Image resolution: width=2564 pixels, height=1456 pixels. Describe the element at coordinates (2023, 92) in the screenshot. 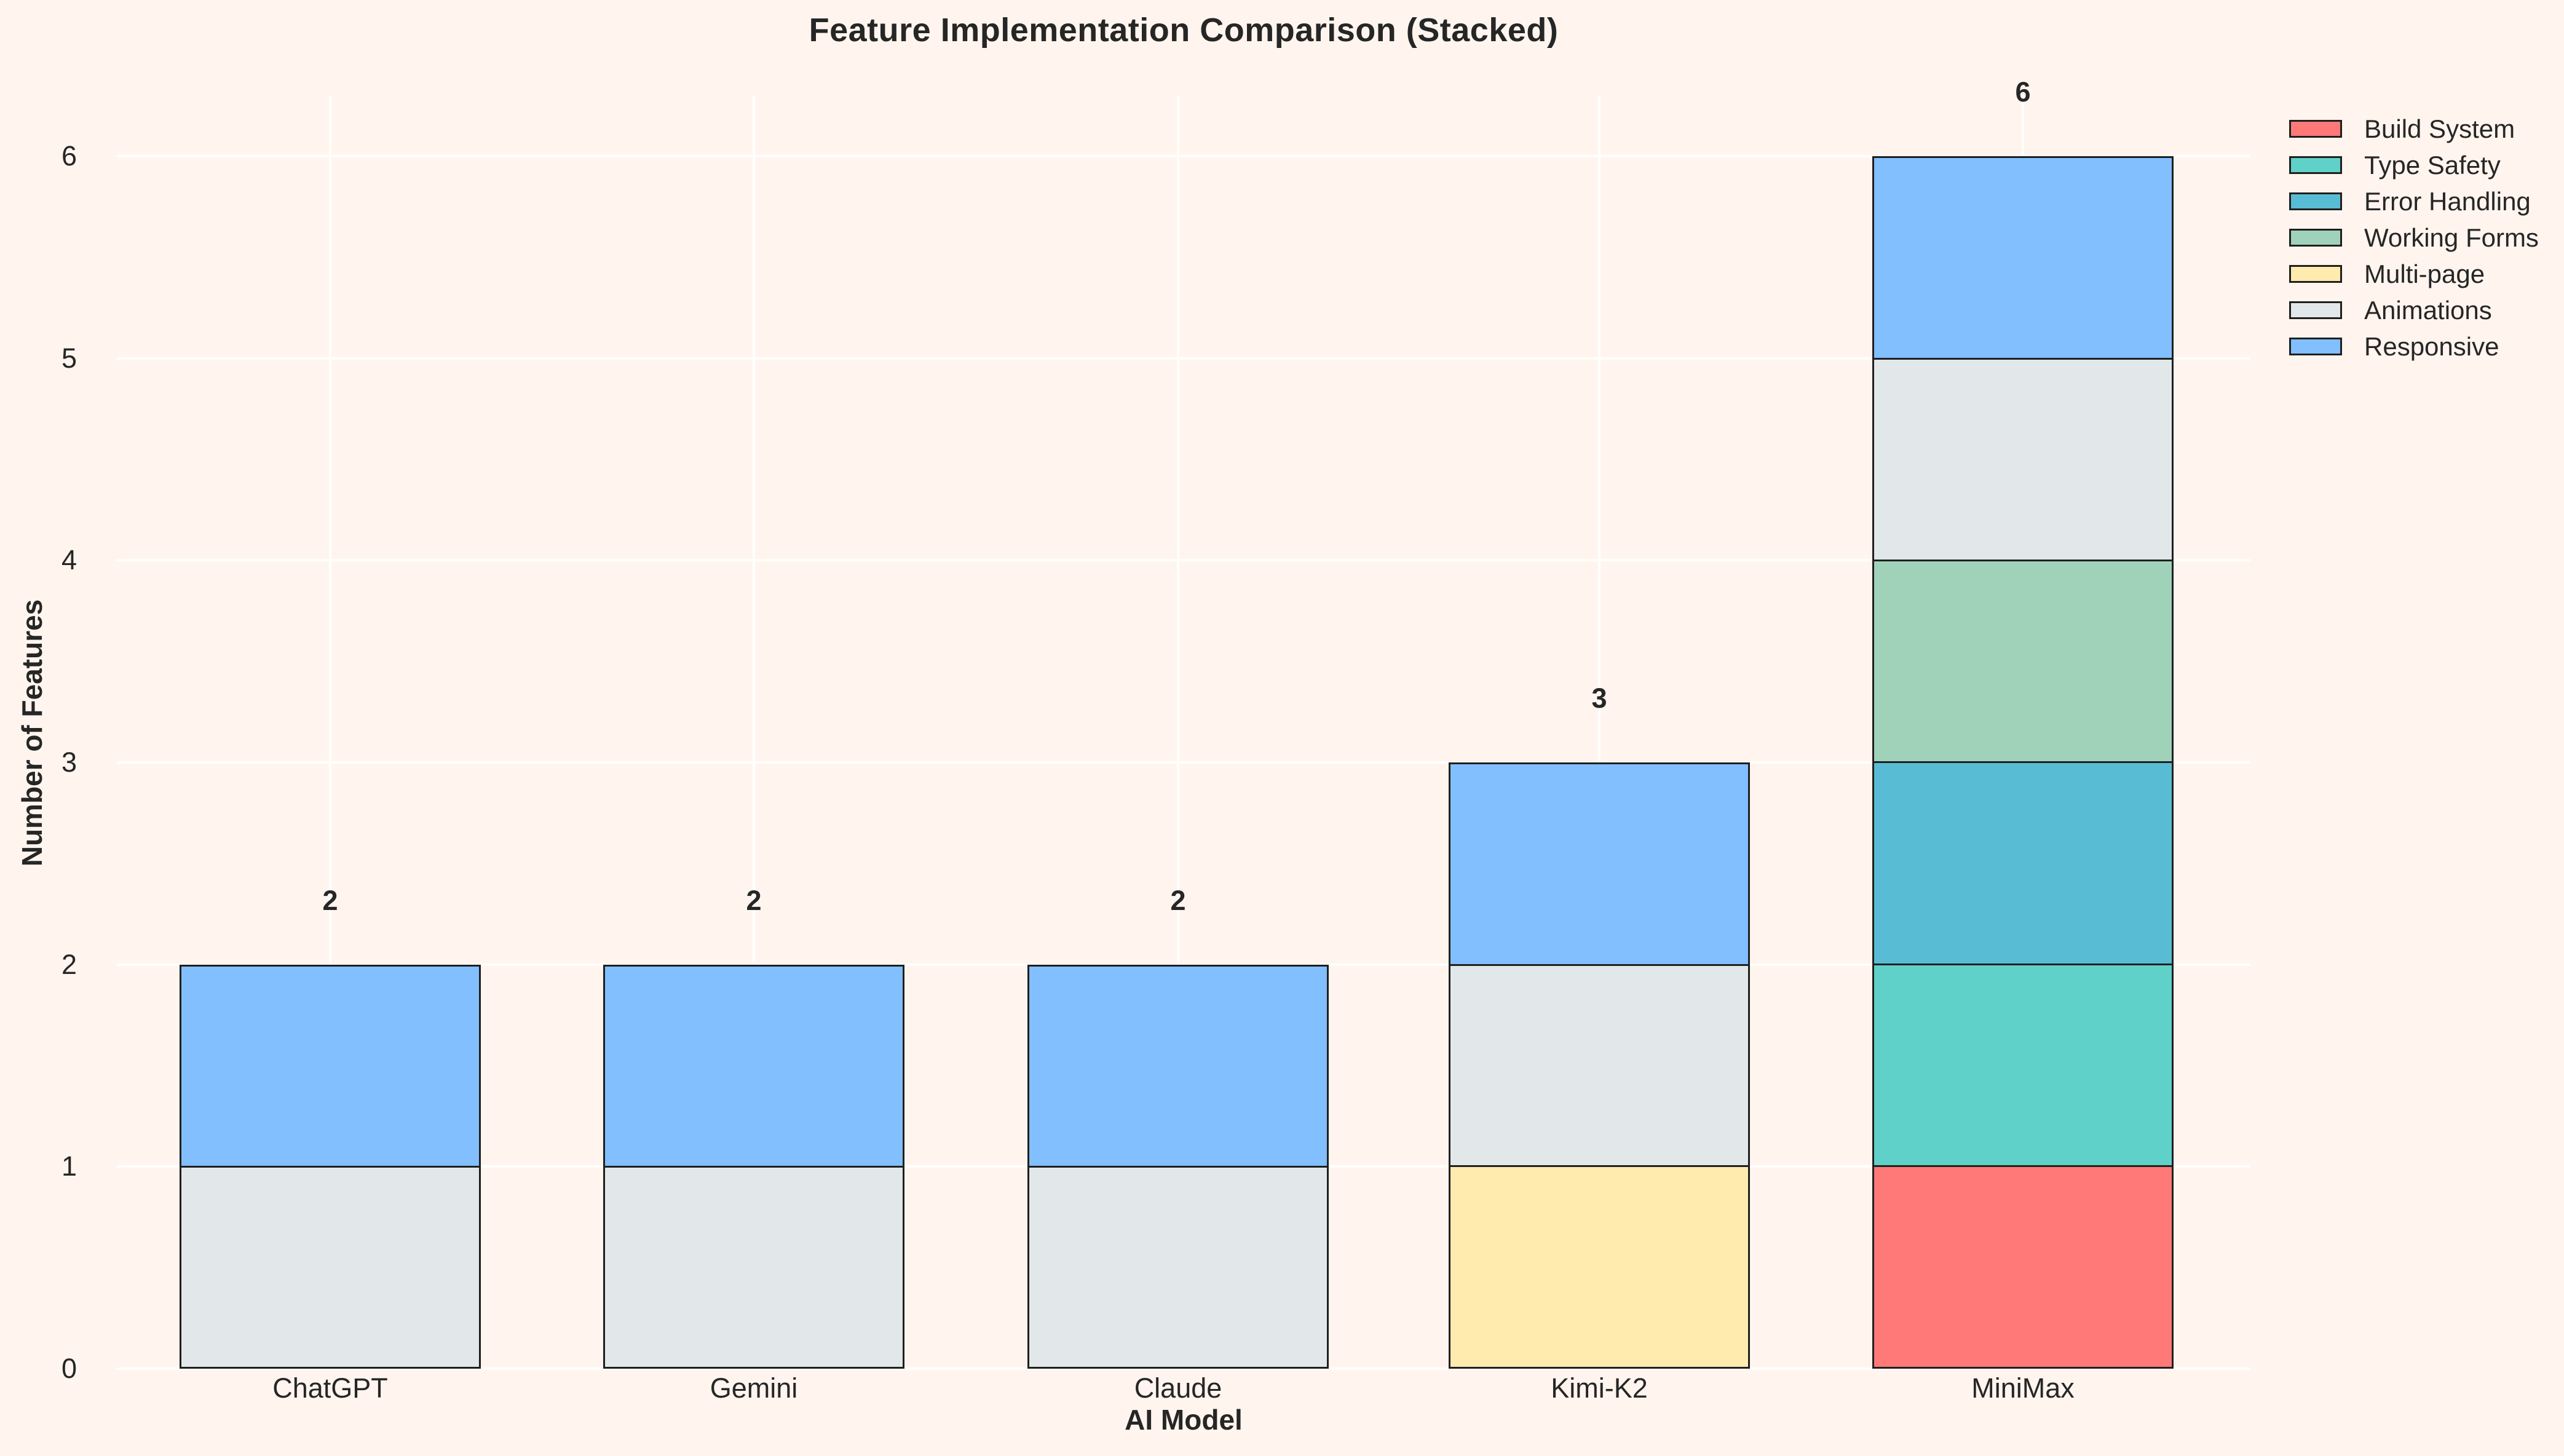

I see `bar-total-label: 6` at that location.